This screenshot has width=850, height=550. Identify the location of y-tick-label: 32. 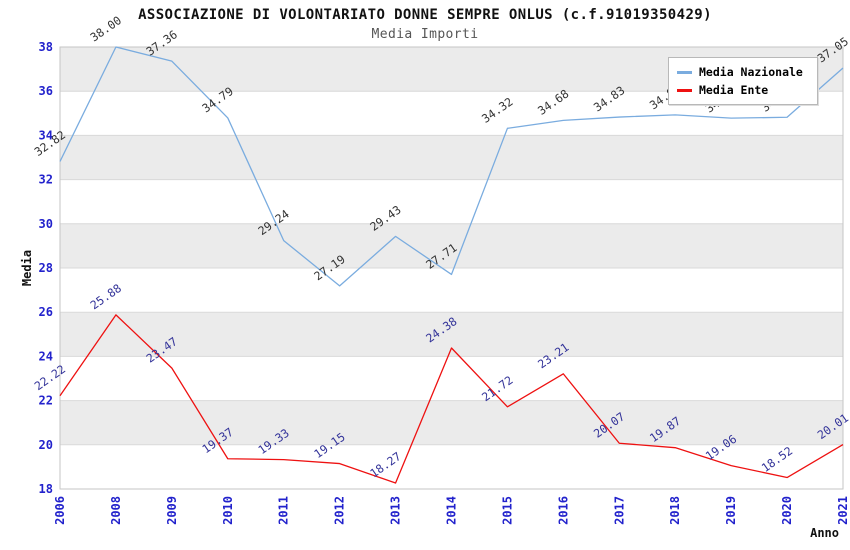
(46, 180).